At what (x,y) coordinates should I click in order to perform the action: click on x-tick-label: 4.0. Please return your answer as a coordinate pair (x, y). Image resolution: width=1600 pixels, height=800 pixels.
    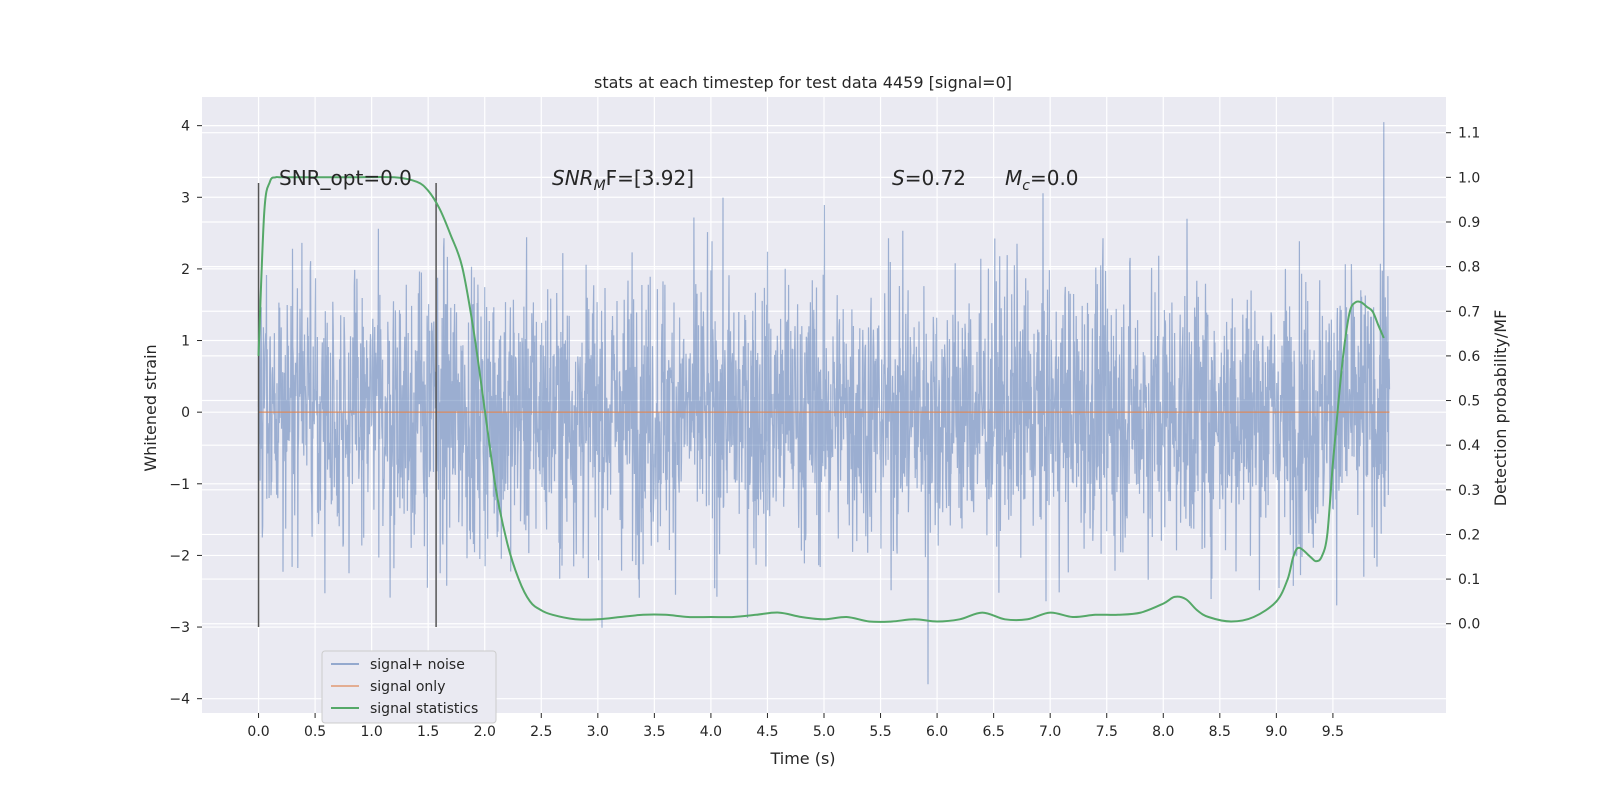
    Looking at the image, I should click on (711, 732).